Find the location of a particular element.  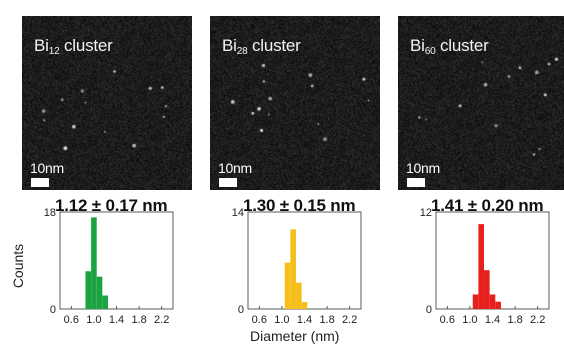

y-max-label: 18 is located at coordinates (50, 213).